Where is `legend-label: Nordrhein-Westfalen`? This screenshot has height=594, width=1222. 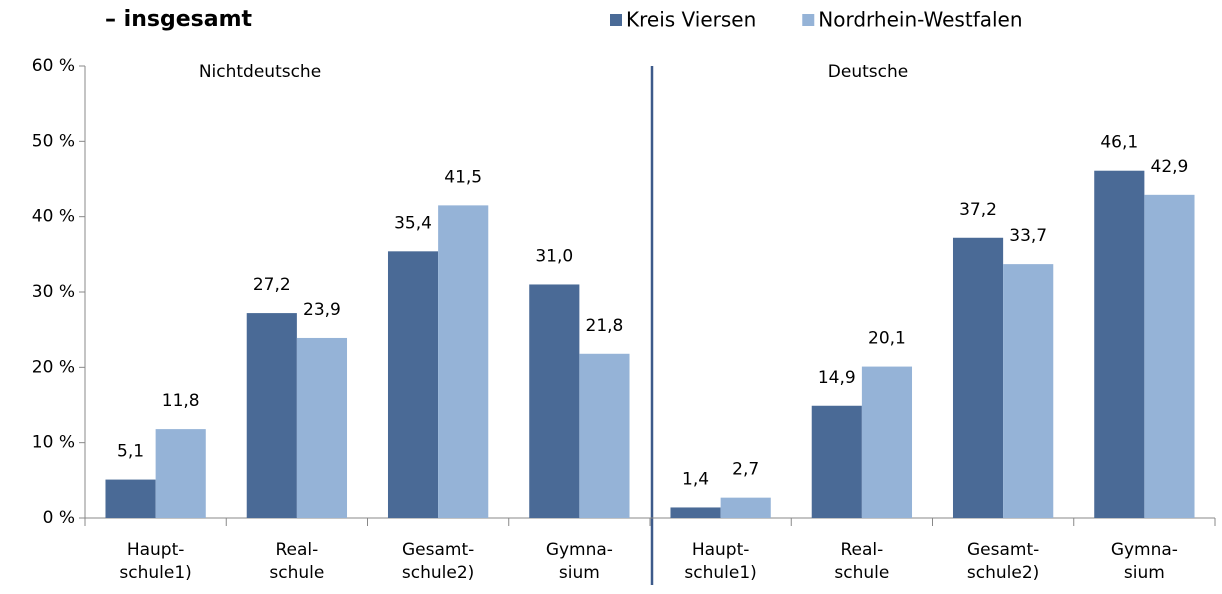
legend-label: Nordrhein-Westfalen is located at coordinates (920, 20).